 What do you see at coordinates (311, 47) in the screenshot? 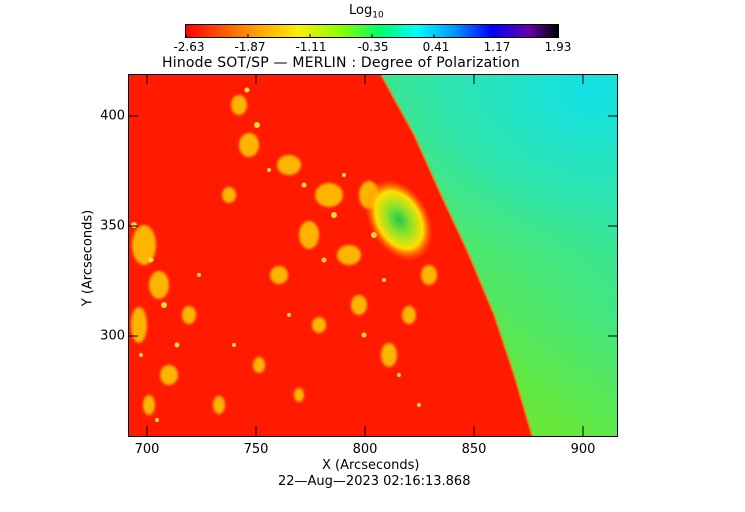
I see `colorbar-tick: -1.11` at bounding box center [311, 47].